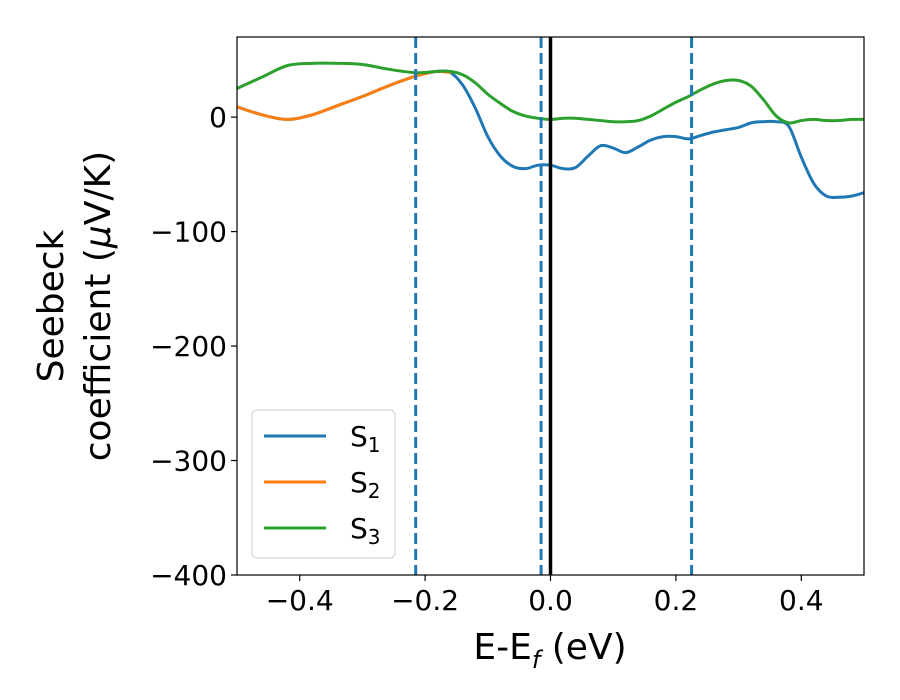  What do you see at coordinates (801, 600) in the screenshot?
I see `x-tick-label: 0.4` at bounding box center [801, 600].